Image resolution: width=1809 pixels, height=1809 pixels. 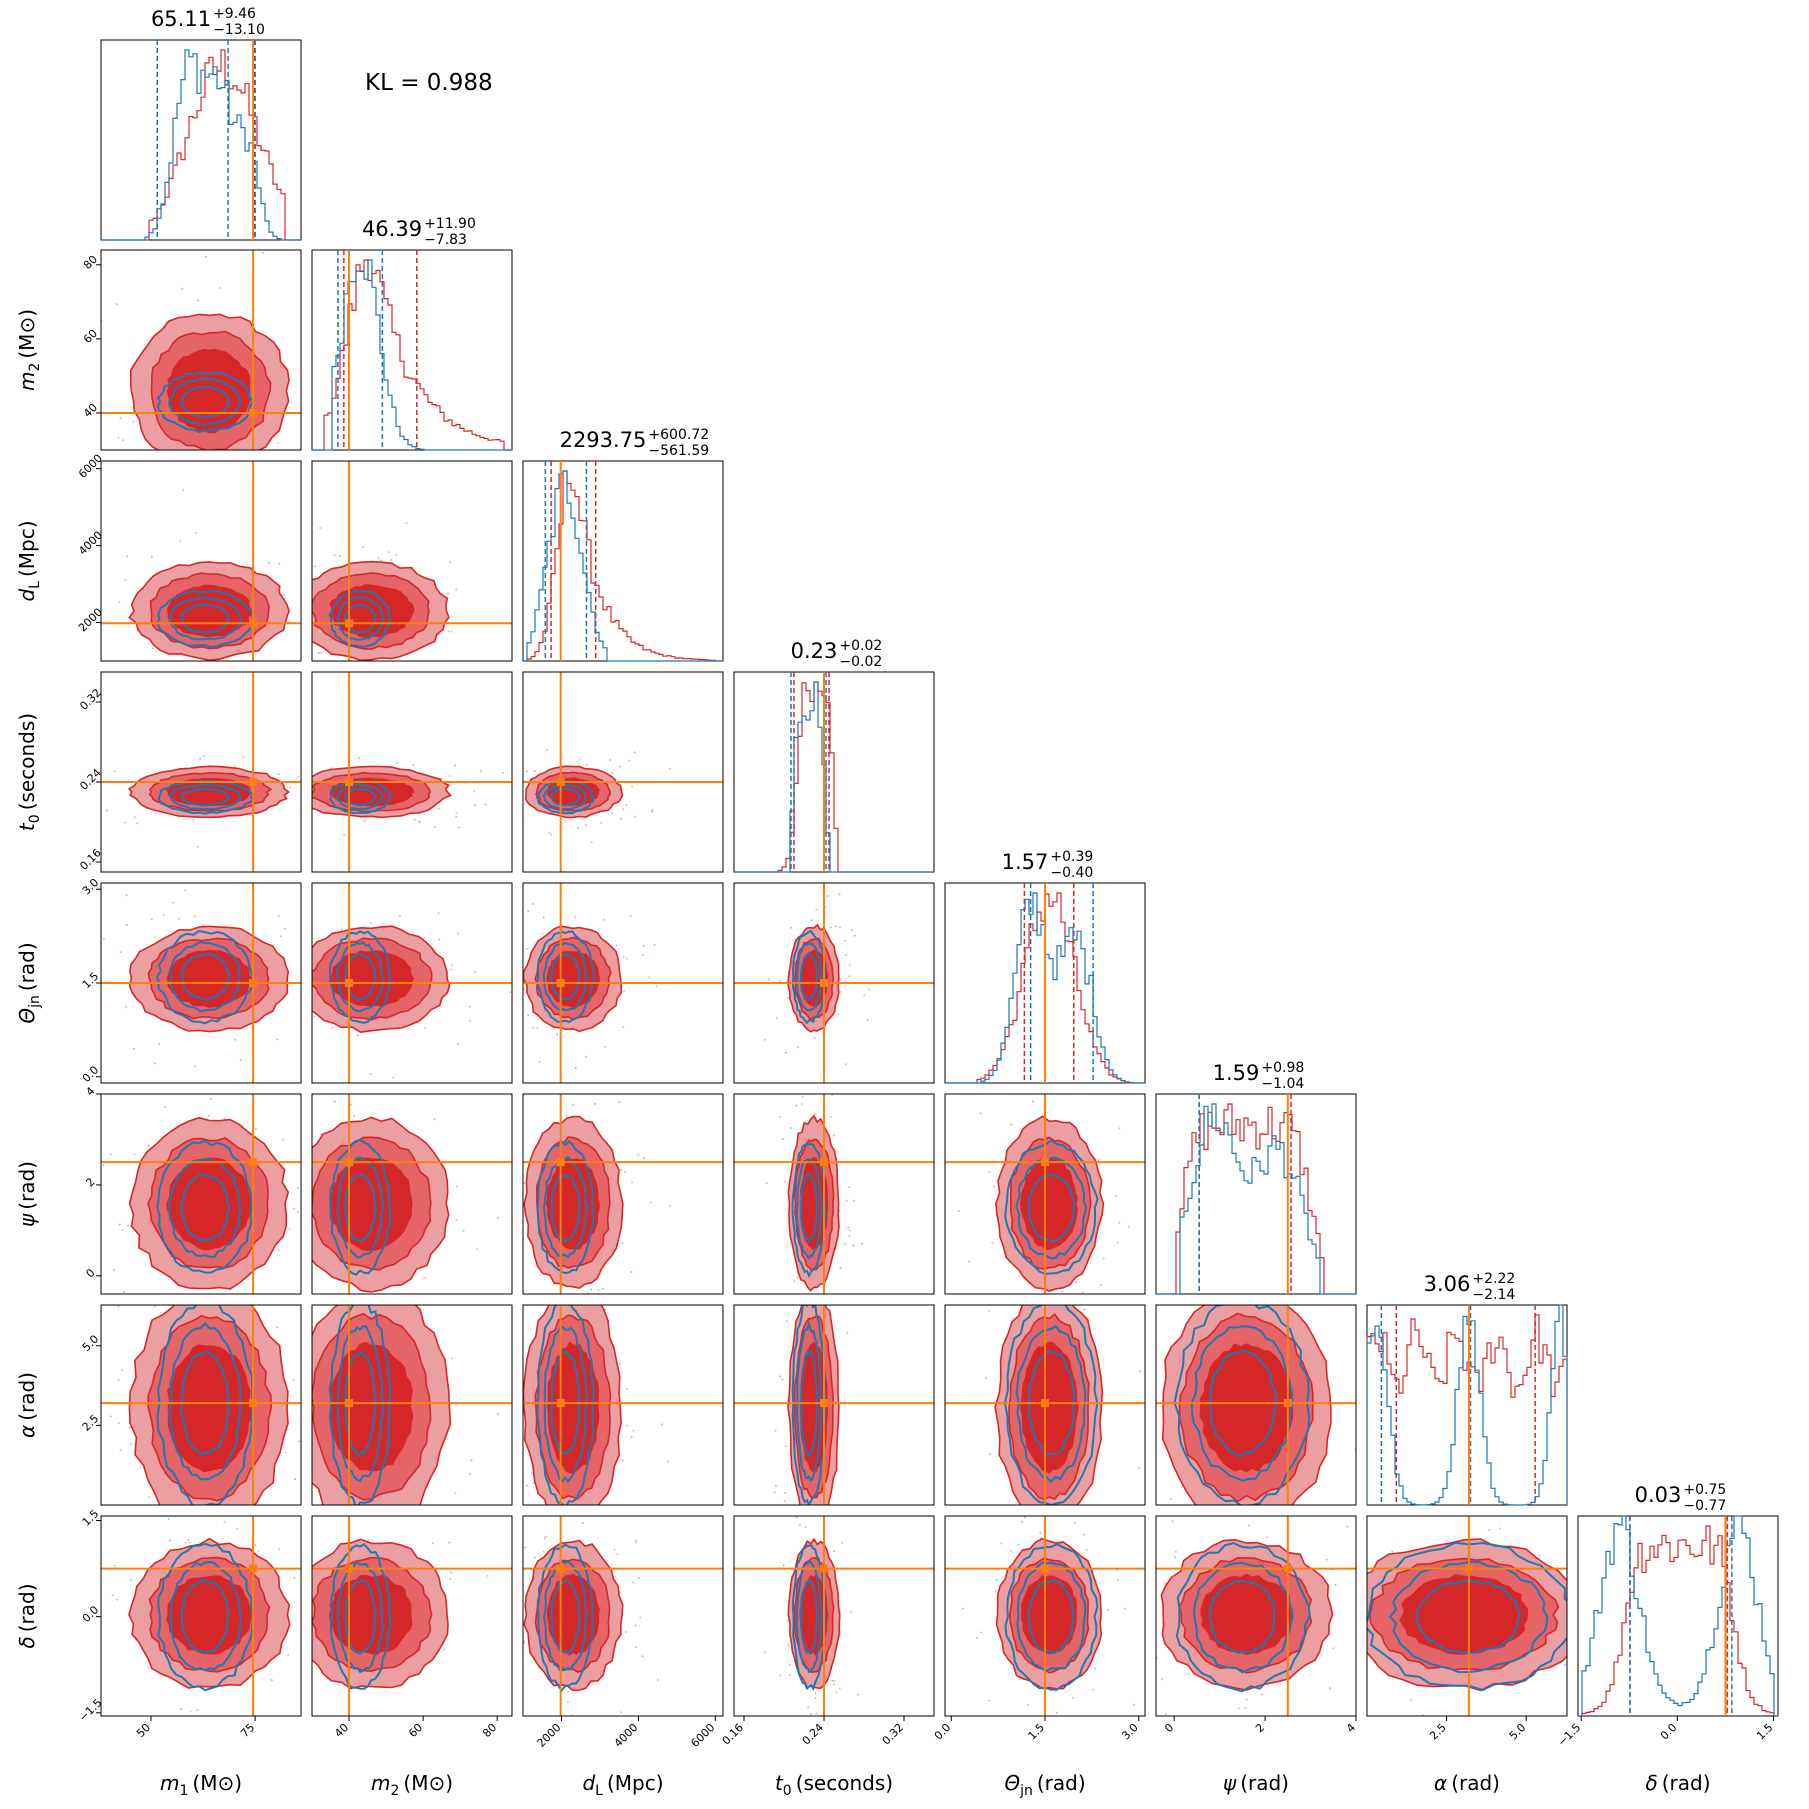 I want to click on y-tick-label-delta: −1.5, so click(x=90, y=1710).